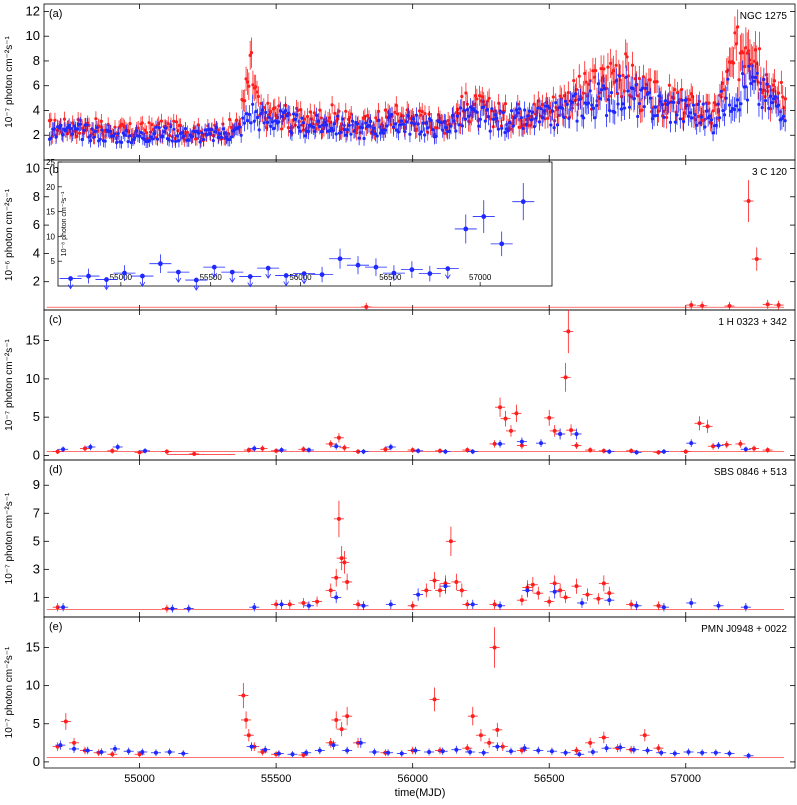 The image size is (797, 805). Describe the element at coordinates (420, 793) in the screenshot. I see `x-axis-label: time(MJD)` at that location.